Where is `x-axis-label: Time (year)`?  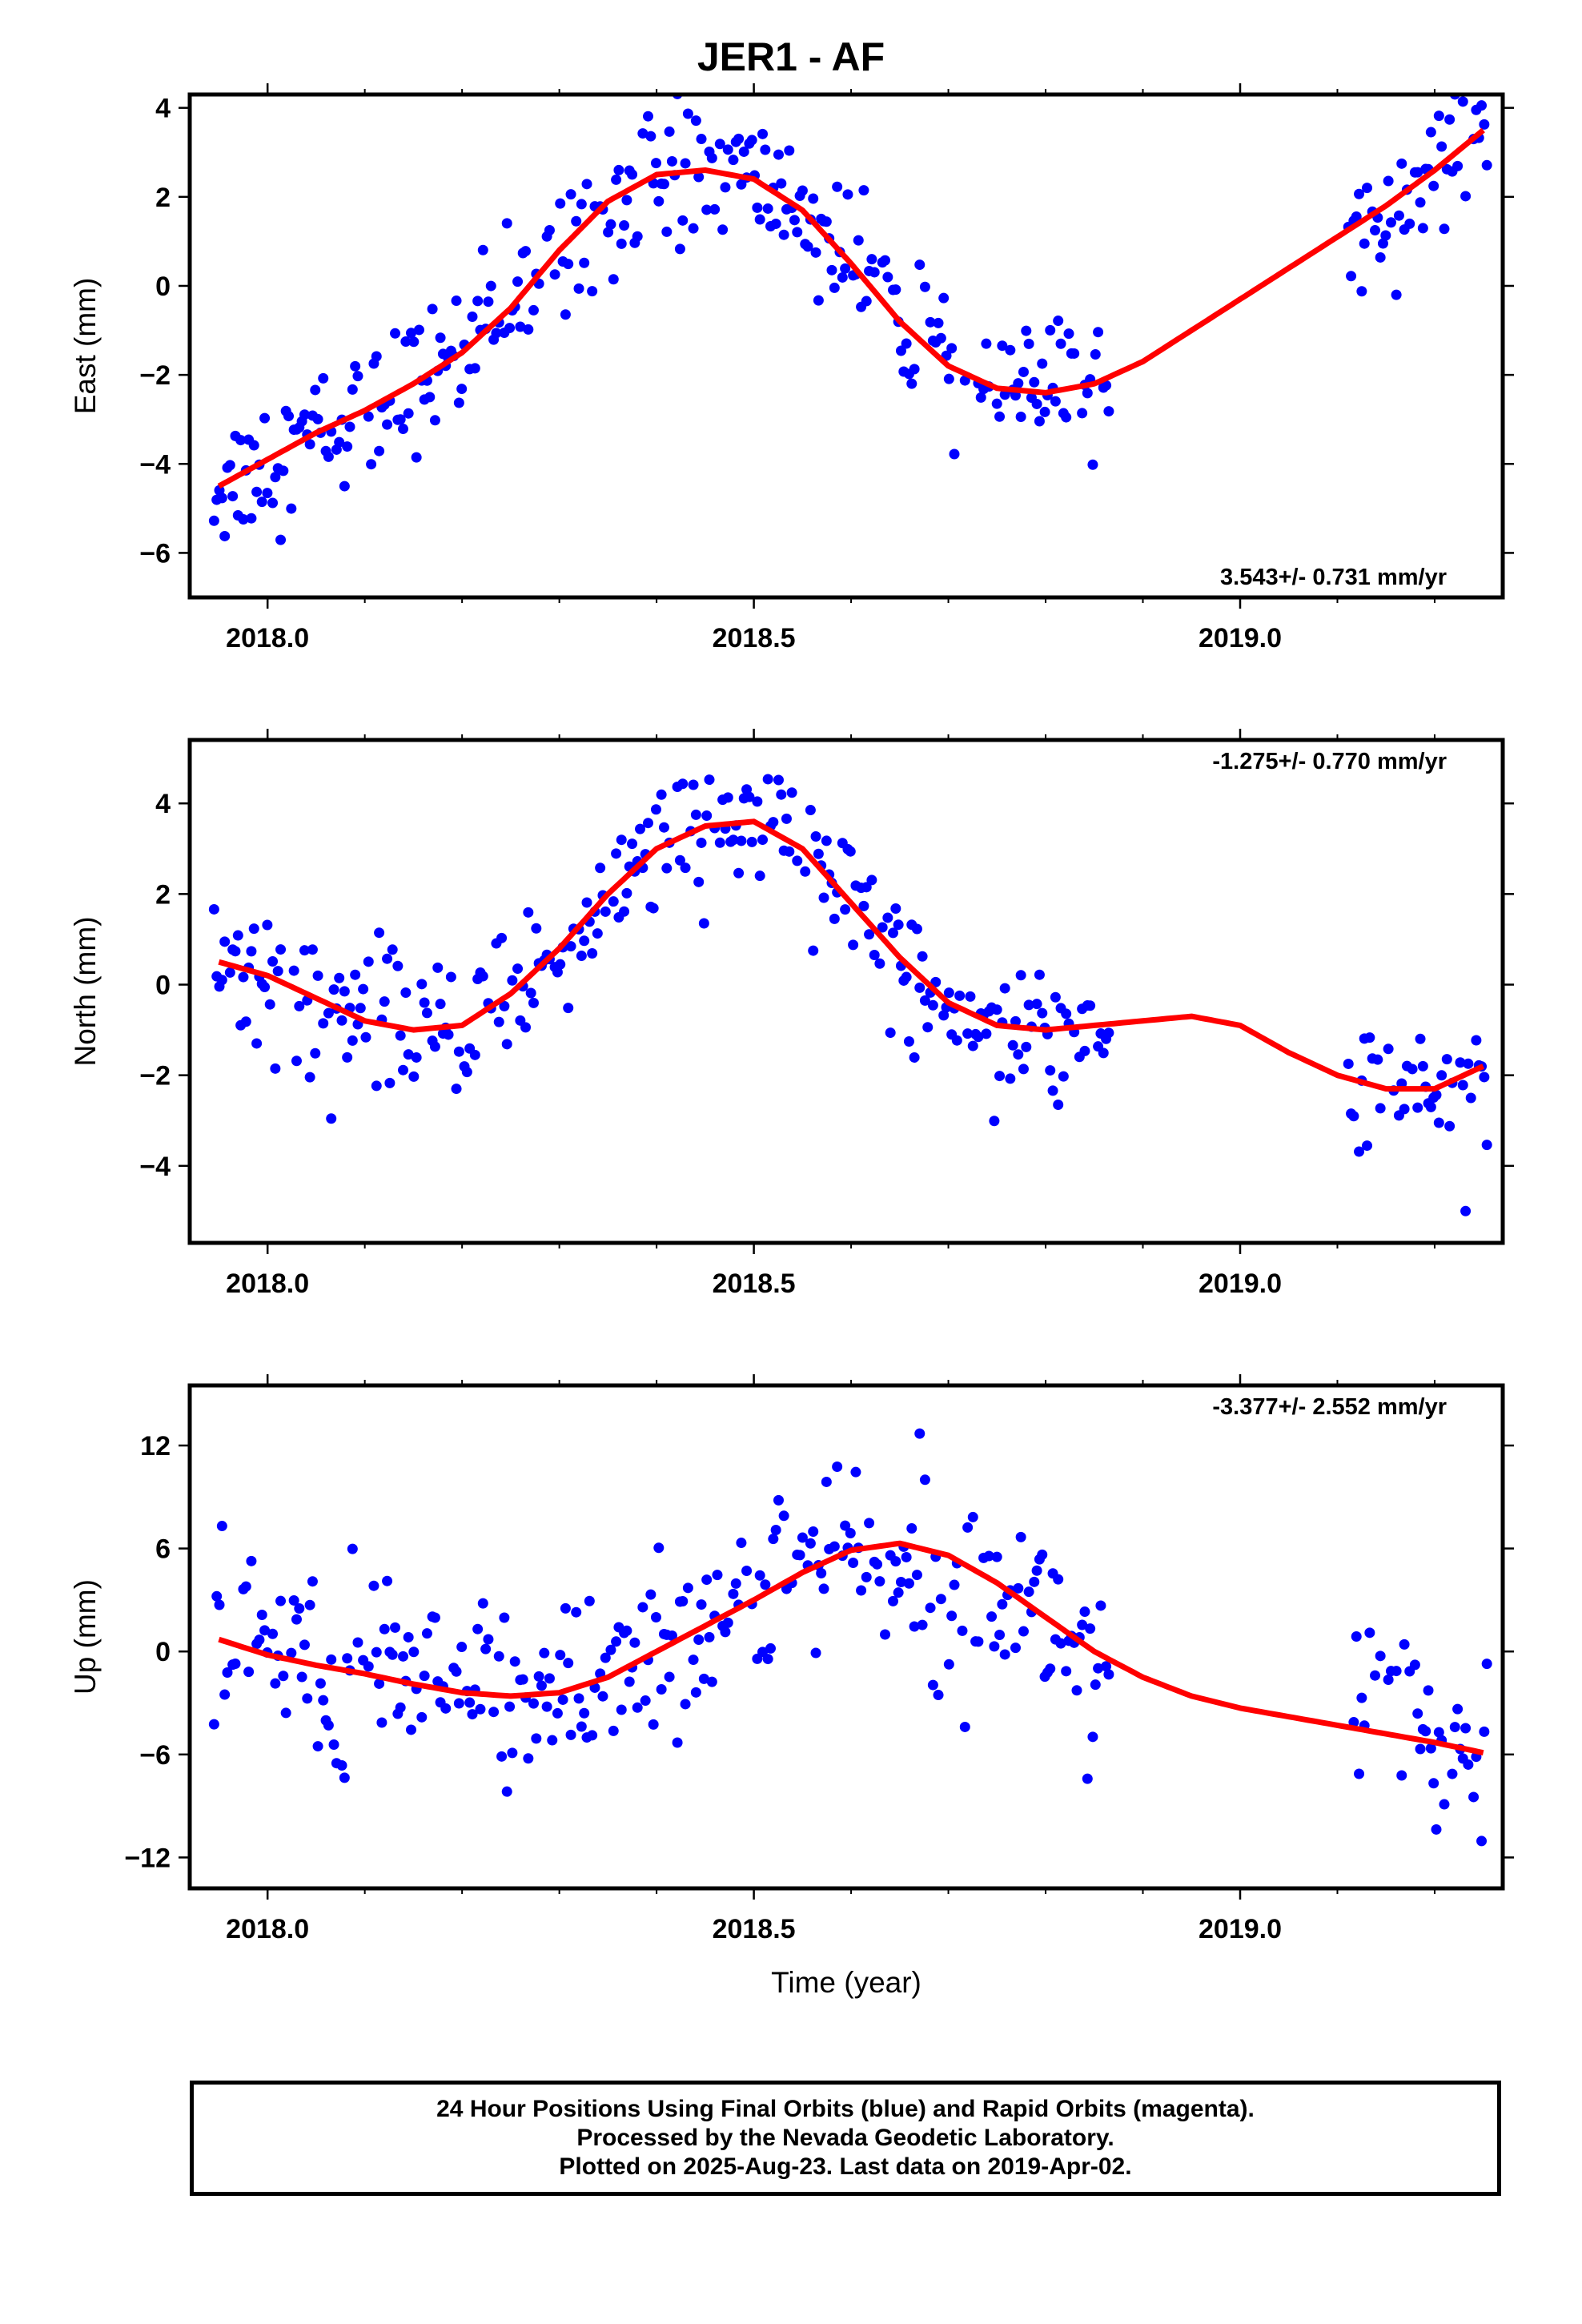 x-axis-label: Time (year) is located at coordinates (846, 1983).